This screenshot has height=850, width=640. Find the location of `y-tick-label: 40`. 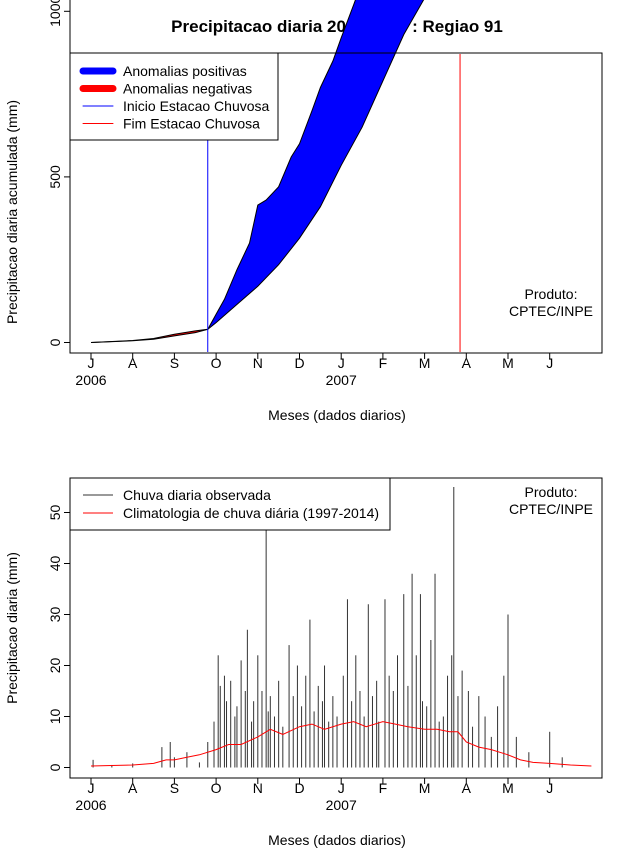

y-tick-label: 40 is located at coordinates (55, 564).